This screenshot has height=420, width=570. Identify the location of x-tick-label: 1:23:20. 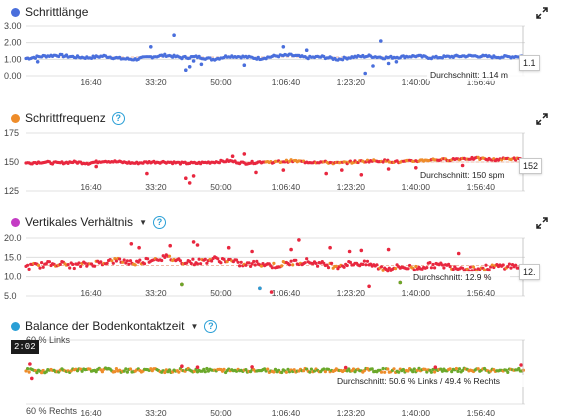
(351, 82).